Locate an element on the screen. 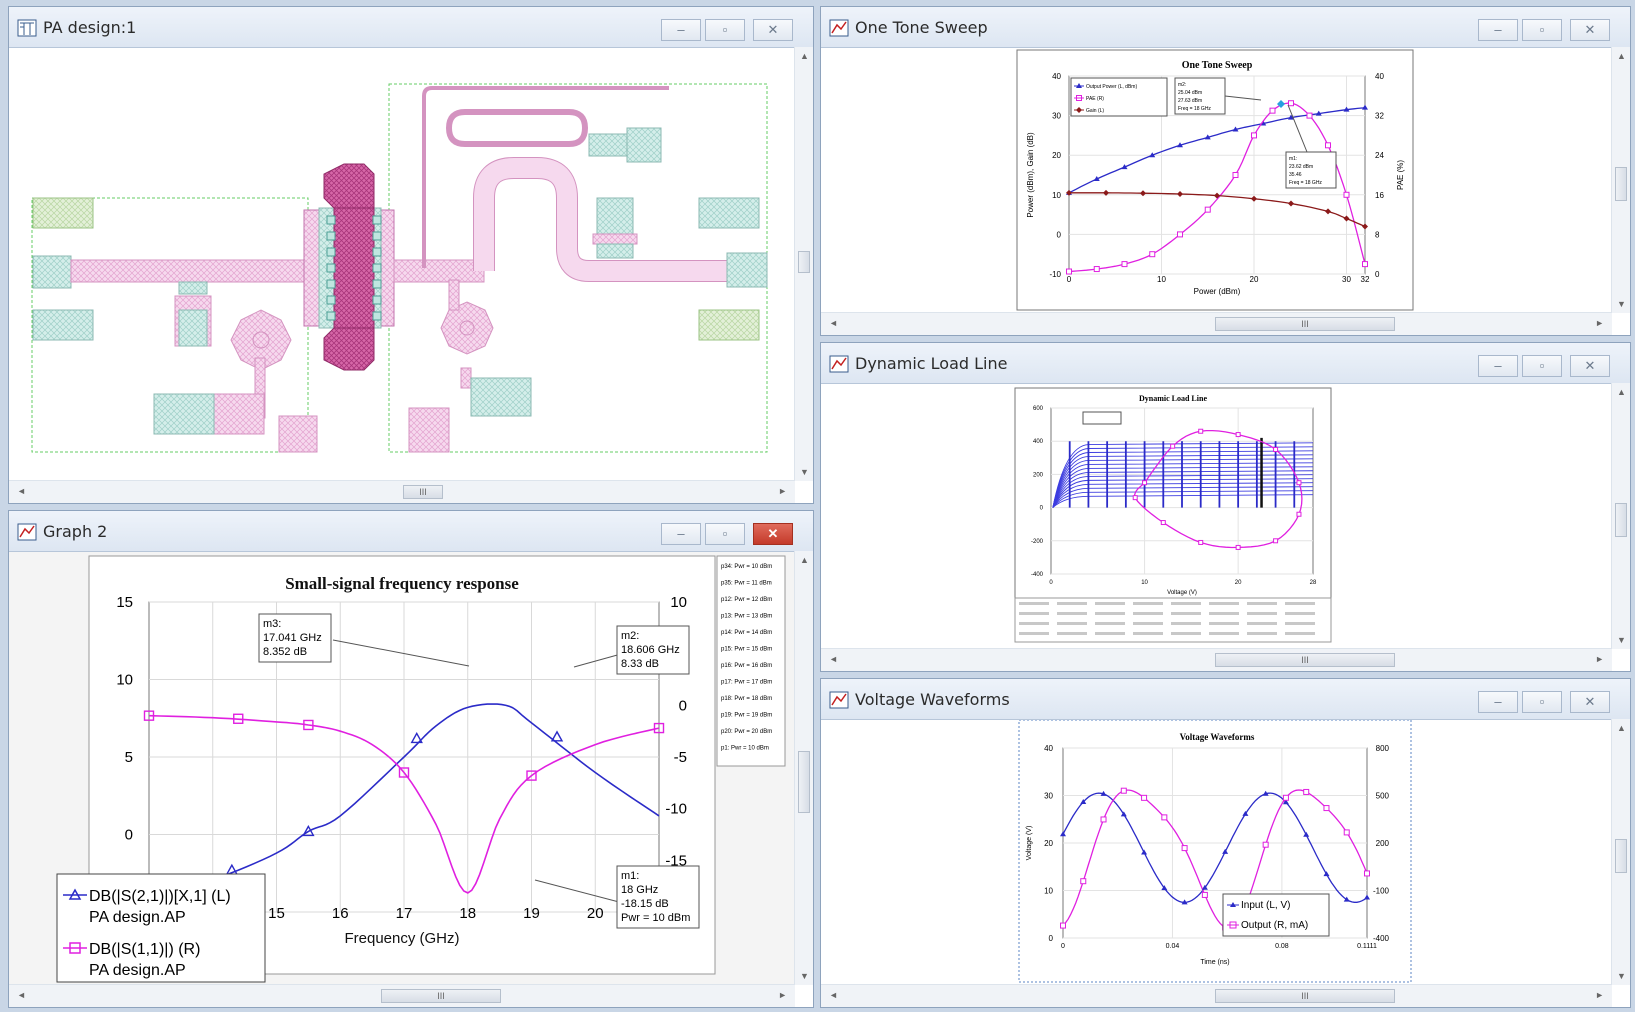 This screenshot has height=1012, width=1635. marker-m1: m1: 23.62 dBm 35.46 Freq = 18 GHz is located at coordinates (1307, 144).